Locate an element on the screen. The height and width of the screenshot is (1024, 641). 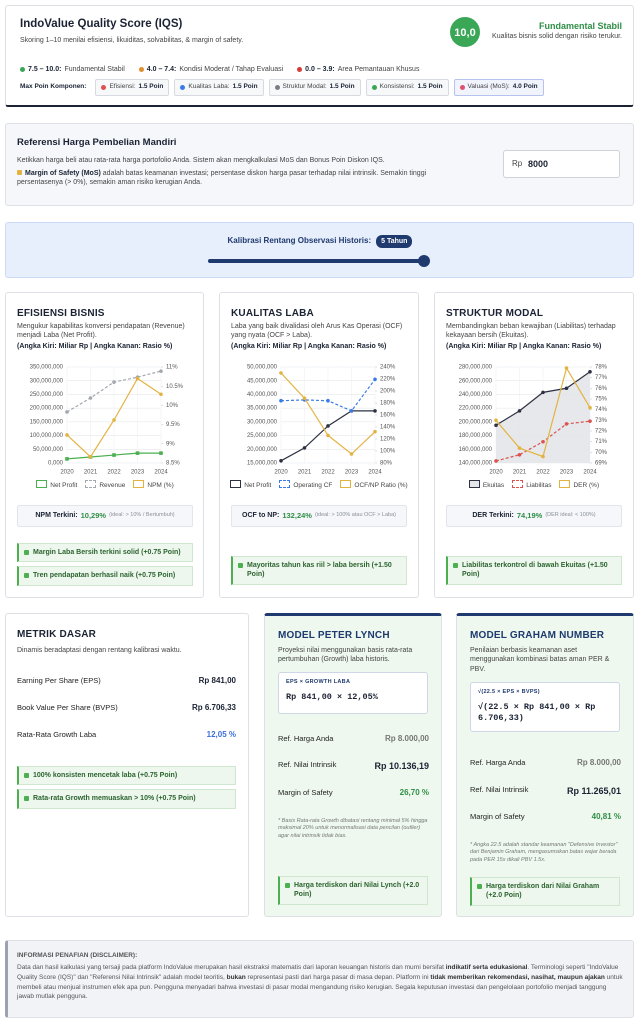
y-tick-label: 200,000,000 is located at coordinates (47, 409).